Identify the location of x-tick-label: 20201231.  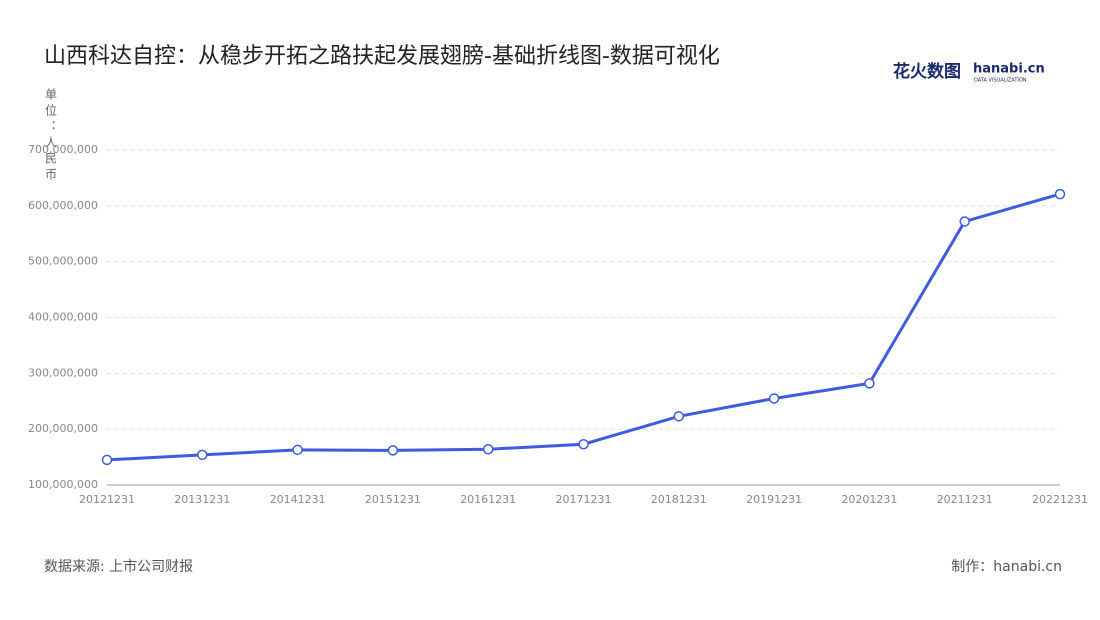
(869, 499).